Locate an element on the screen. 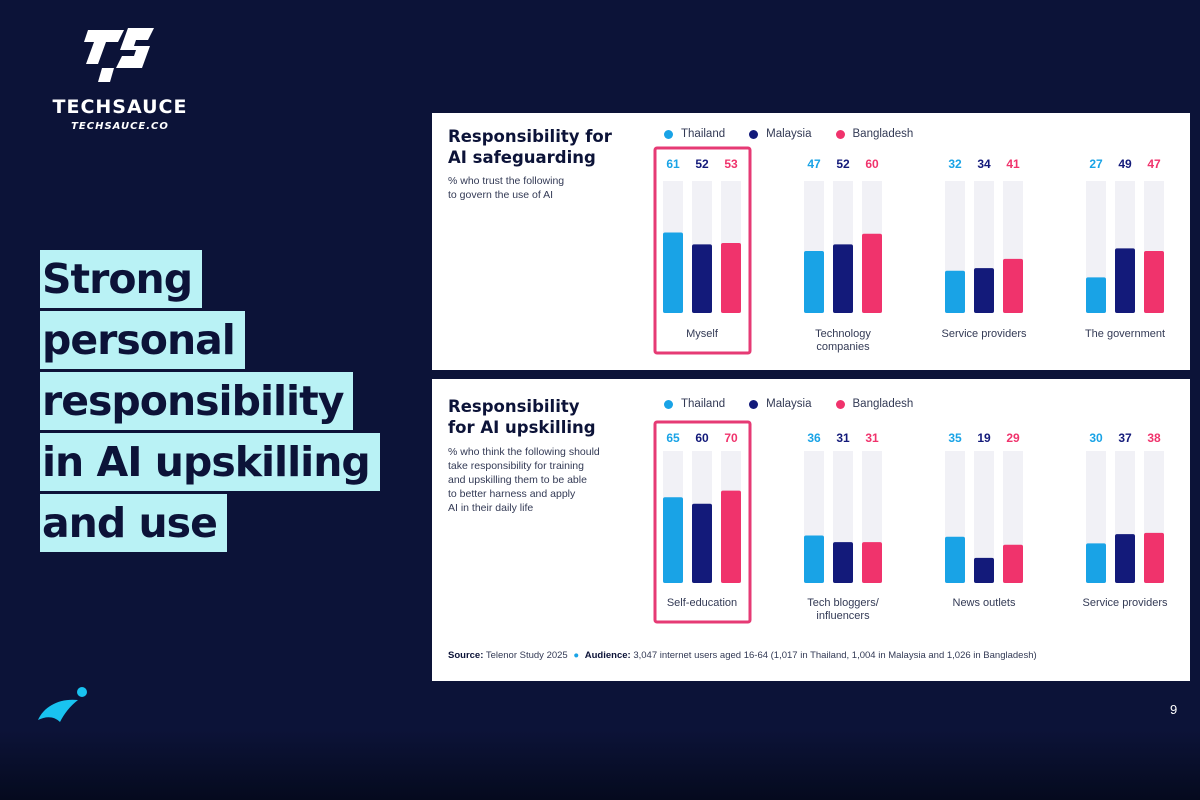 Image resolution: width=1200 pixels, height=800 pixels. bottom-shade is located at coordinates (600, 765).